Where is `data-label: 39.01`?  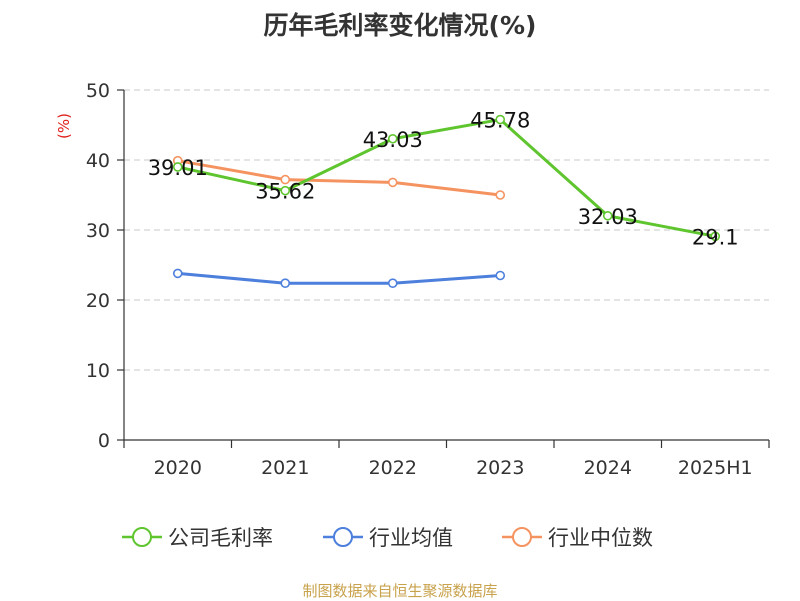 data-label: 39.01 is located at coordinates (178, 168).